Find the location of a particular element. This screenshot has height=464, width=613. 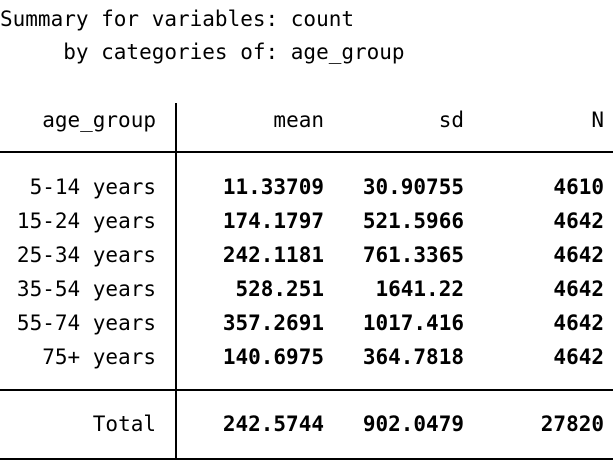

summary-subtitle: by categories of: age_group is located at coordinates (202, 52).